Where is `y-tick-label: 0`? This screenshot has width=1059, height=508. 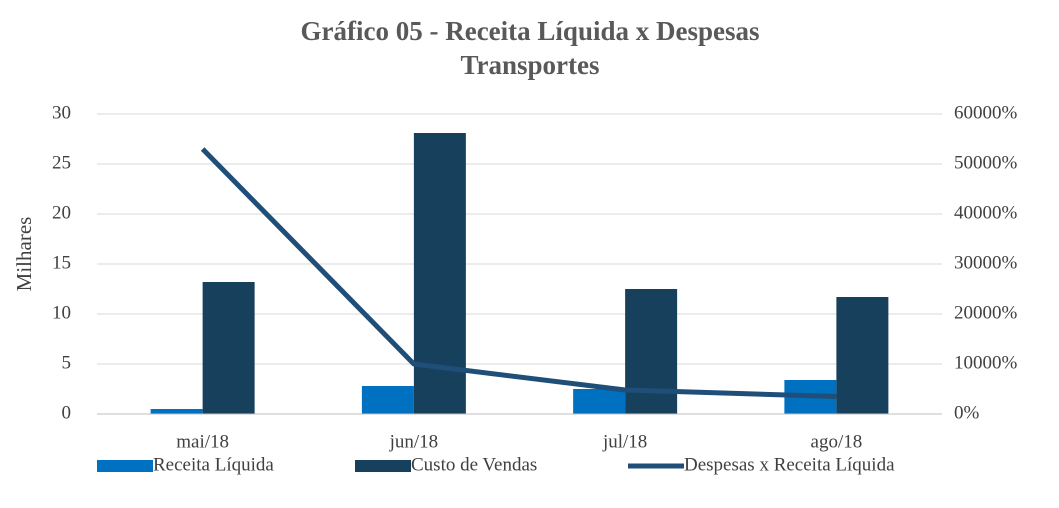
y-tick-label: 0 is located at coordinates (67, 412).